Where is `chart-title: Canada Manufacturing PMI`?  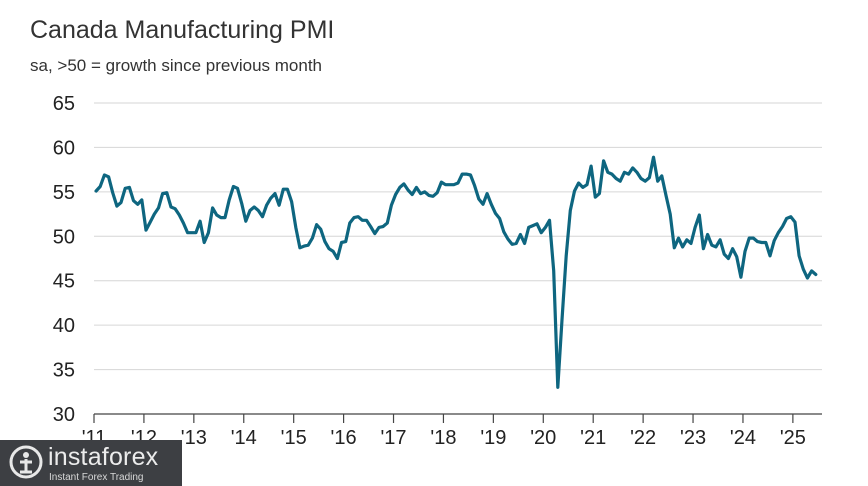 chart-title: Canada Manufacturing PMI is located at coordinates (182, 30).